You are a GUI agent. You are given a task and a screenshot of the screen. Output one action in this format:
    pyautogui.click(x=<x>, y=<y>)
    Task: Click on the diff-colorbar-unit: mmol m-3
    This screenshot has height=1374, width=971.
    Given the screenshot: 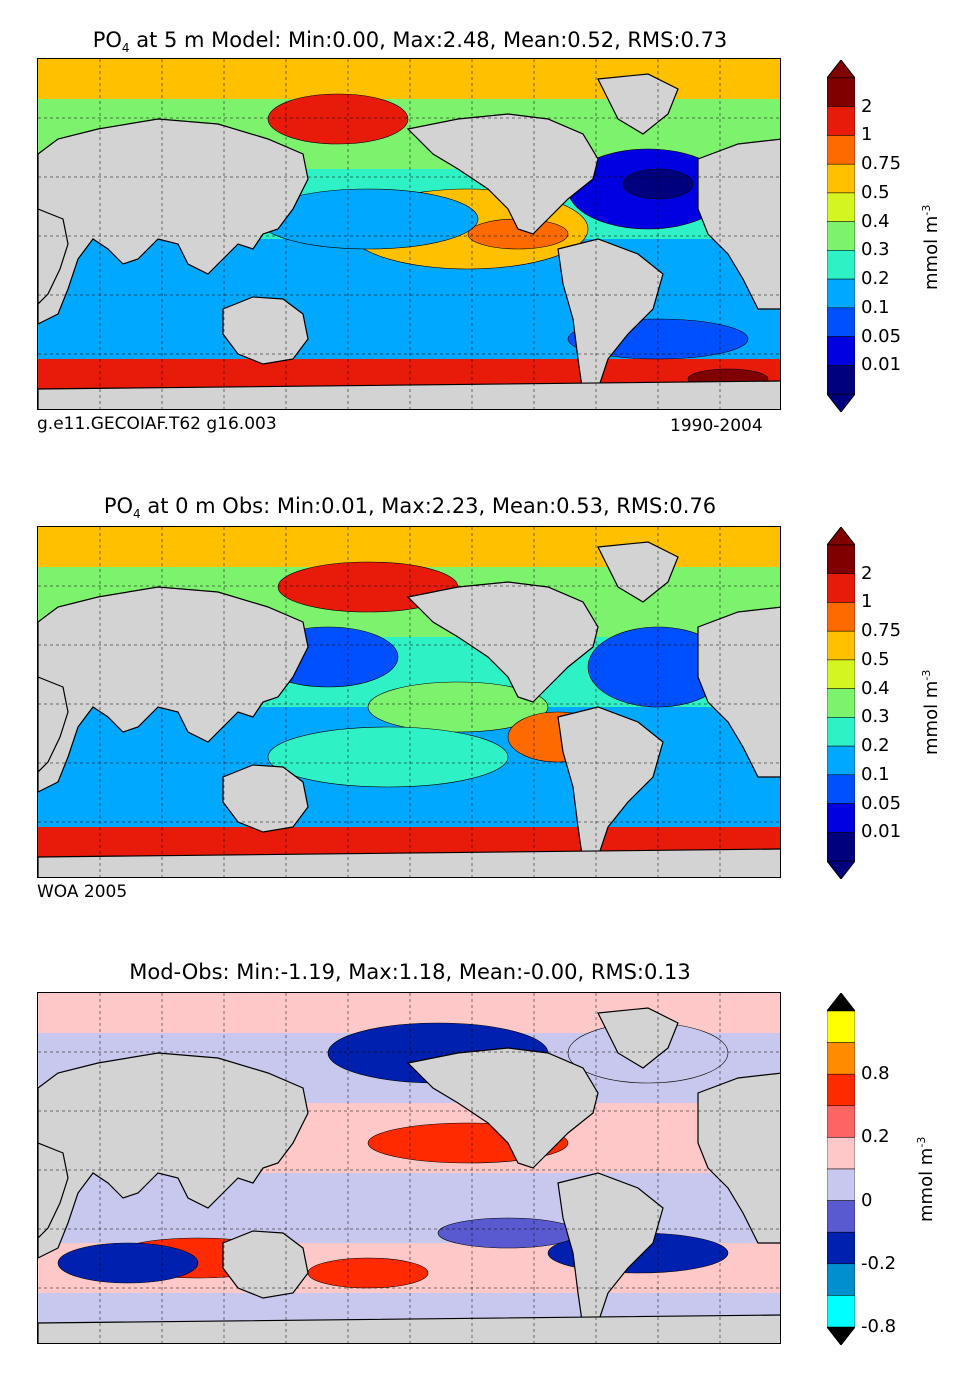 What is the action you would take?
    pyautogui.click(x=926, y=1179)
    